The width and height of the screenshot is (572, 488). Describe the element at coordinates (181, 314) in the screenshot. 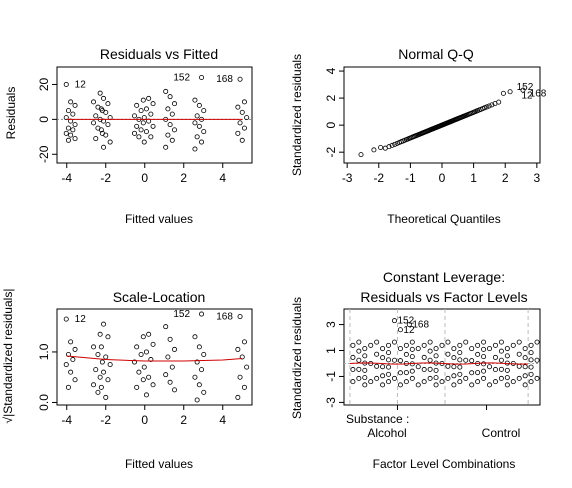

I see `point-label: 152` at that location.